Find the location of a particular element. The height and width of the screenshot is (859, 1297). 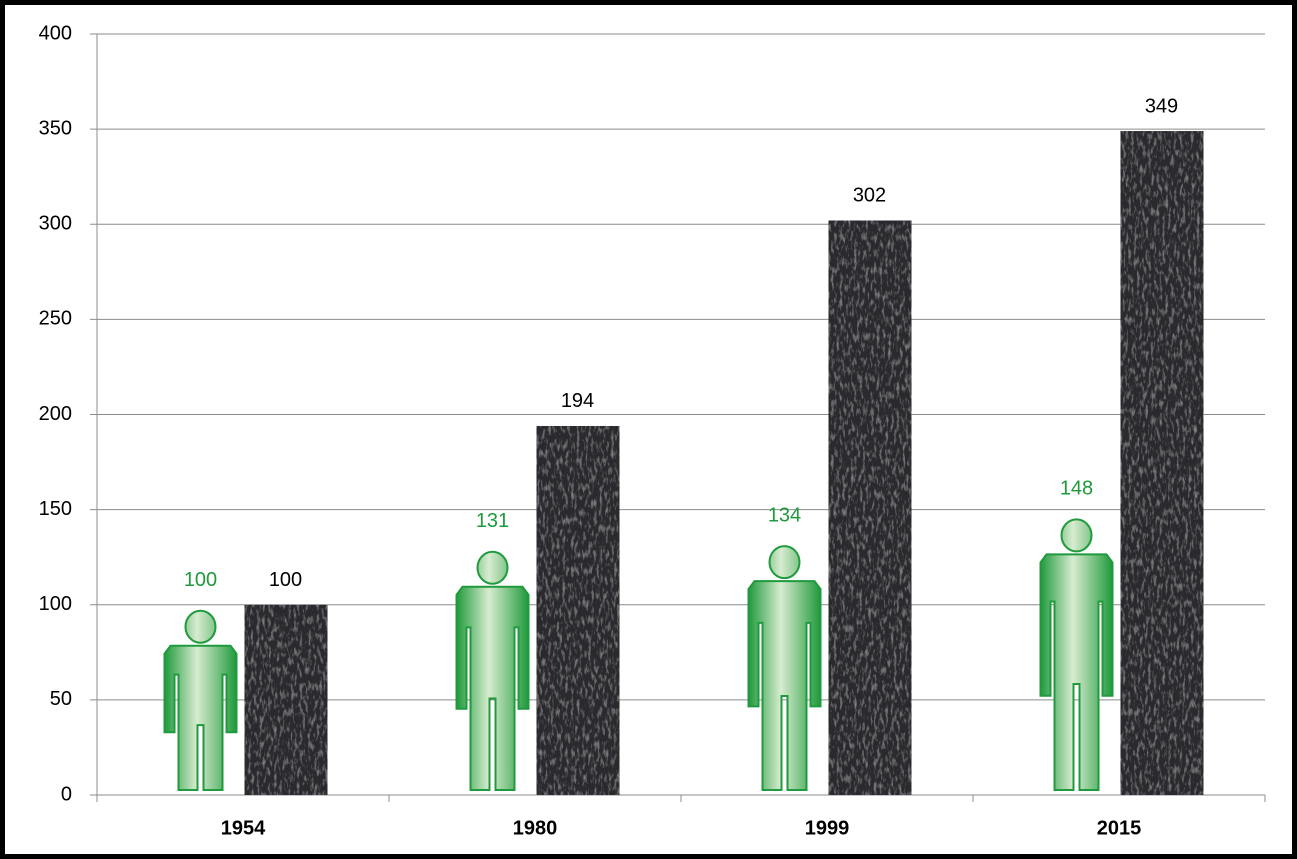

x-tick-label: 2015 is located at coordinates (1119, 828).